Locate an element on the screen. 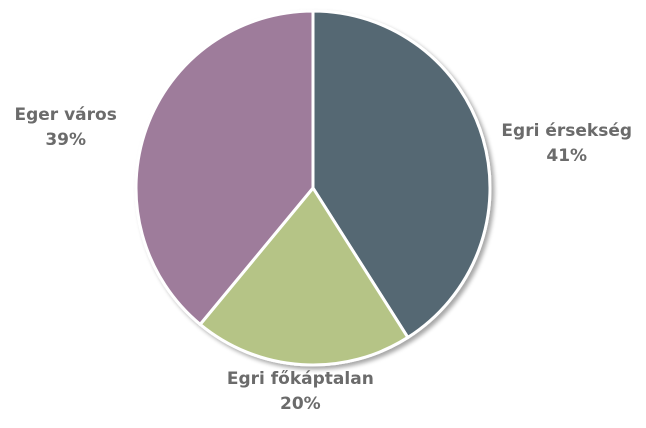 This screenshot has width=646, height=428. slice-value-label: 20% is located at coordinates (300, 404).